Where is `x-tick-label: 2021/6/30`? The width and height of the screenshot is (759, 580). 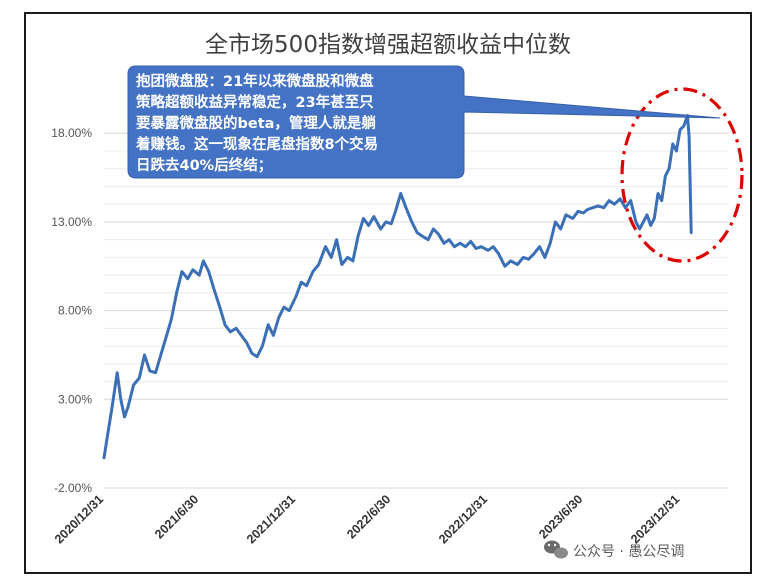
x-tick-label: 2021/6/30 is located at coordinates (176, 516).